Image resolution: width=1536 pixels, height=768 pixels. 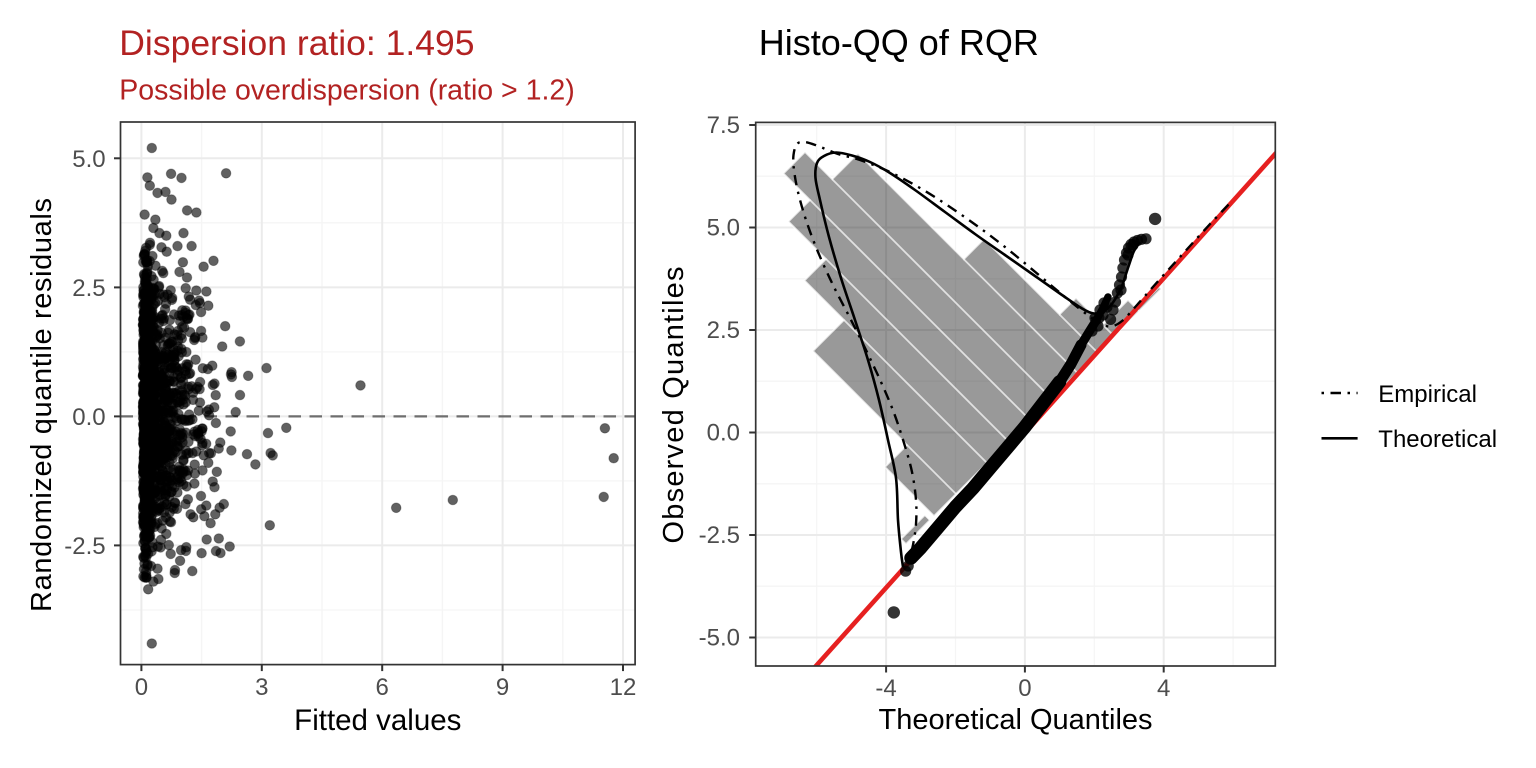 I want to click on svg-text: 4, so click(x=1163, y=688).